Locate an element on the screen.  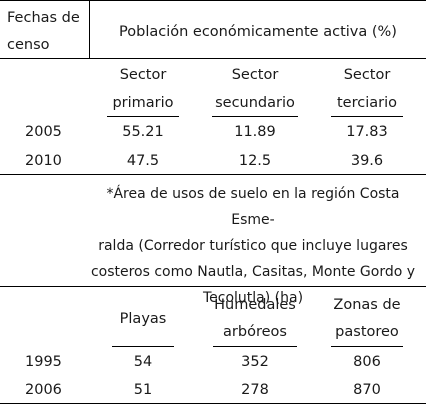
table-cell-value: 352 is located at coordinates (255, 362).